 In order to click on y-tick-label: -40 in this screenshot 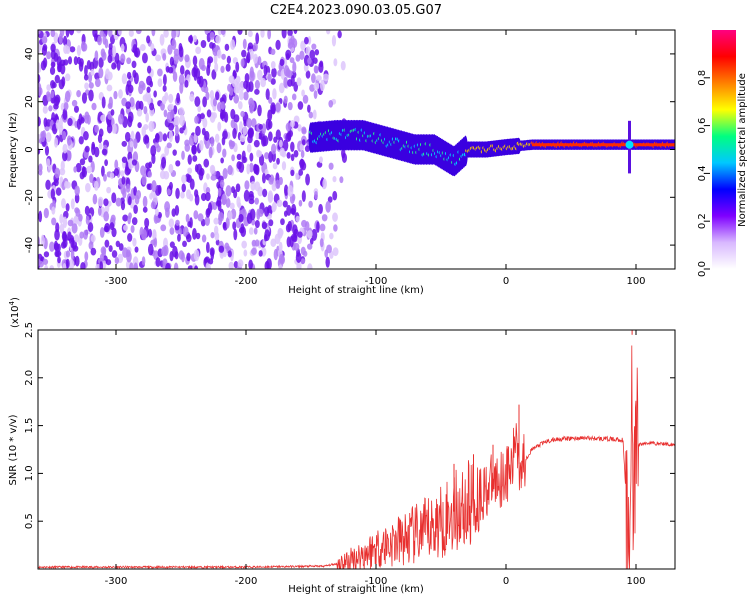, I will do `click(29, 245)`.